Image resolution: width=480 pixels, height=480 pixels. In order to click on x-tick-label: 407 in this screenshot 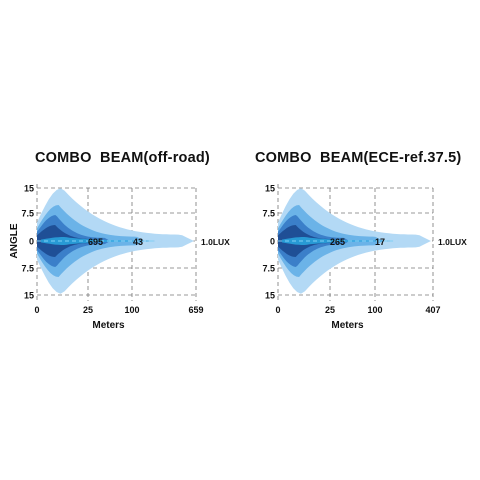, I will do `click(432, 310)`.